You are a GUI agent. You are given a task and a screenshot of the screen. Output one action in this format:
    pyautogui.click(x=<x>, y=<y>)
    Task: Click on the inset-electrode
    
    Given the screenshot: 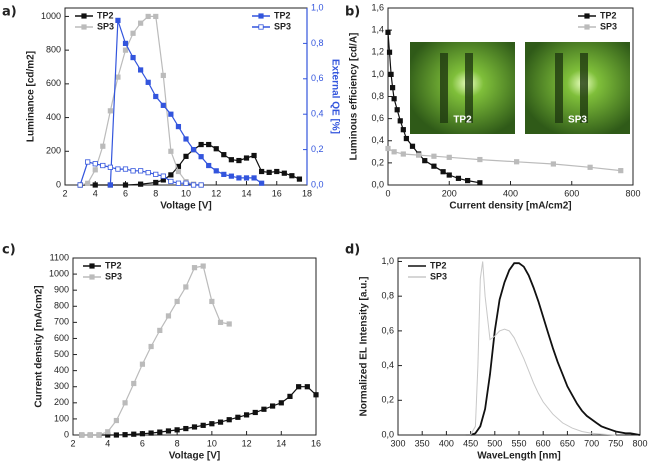 What is the action you would take?
    pyautogui.click(x=444, y=88)
    